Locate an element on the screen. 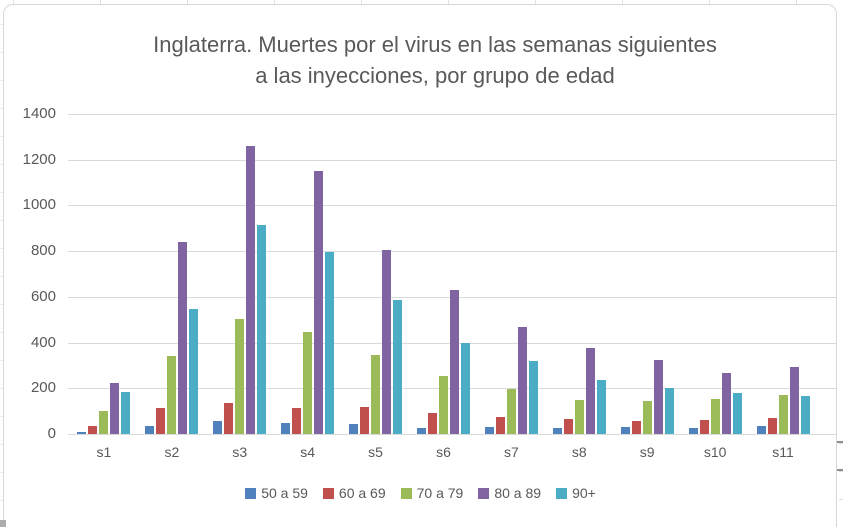  bar-50a59-s4 is located at coordinates (286, 428).